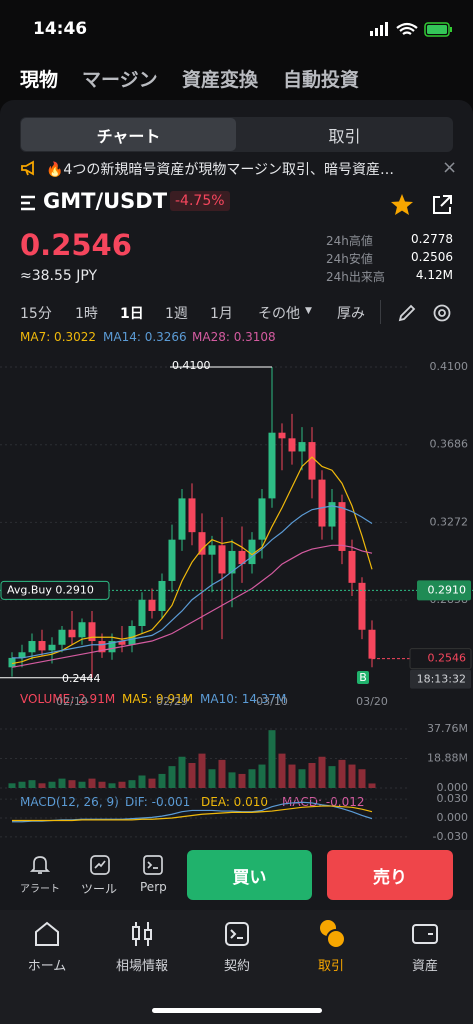 The image size is (473, 1024). Describe the element at coordinates (153, 887) in the screenshot. I see `action-label: Perp` at that location.